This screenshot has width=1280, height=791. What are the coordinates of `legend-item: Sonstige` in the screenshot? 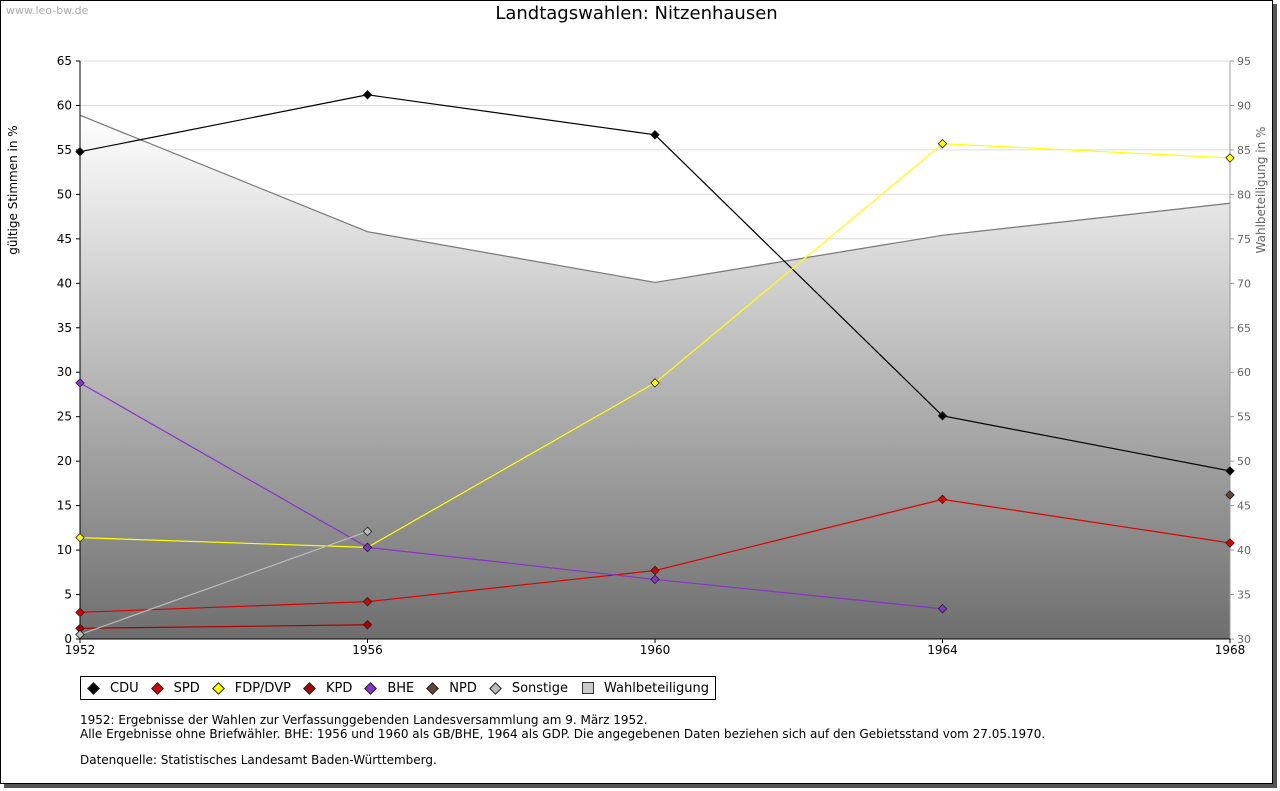 It's located at (528, 688).